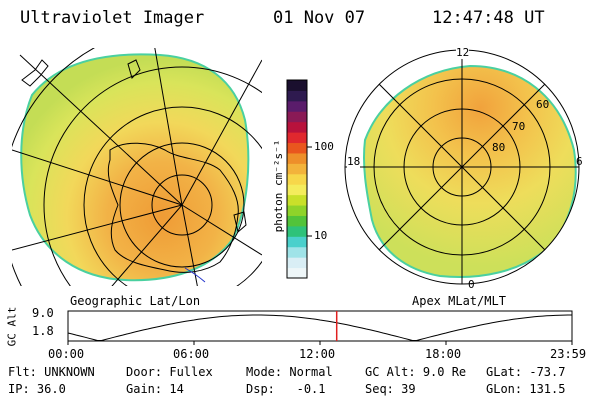  Describe the element at coordinates (526, 372) in the screenshot. I see `status-glat: GLat: -73.7` at that location.